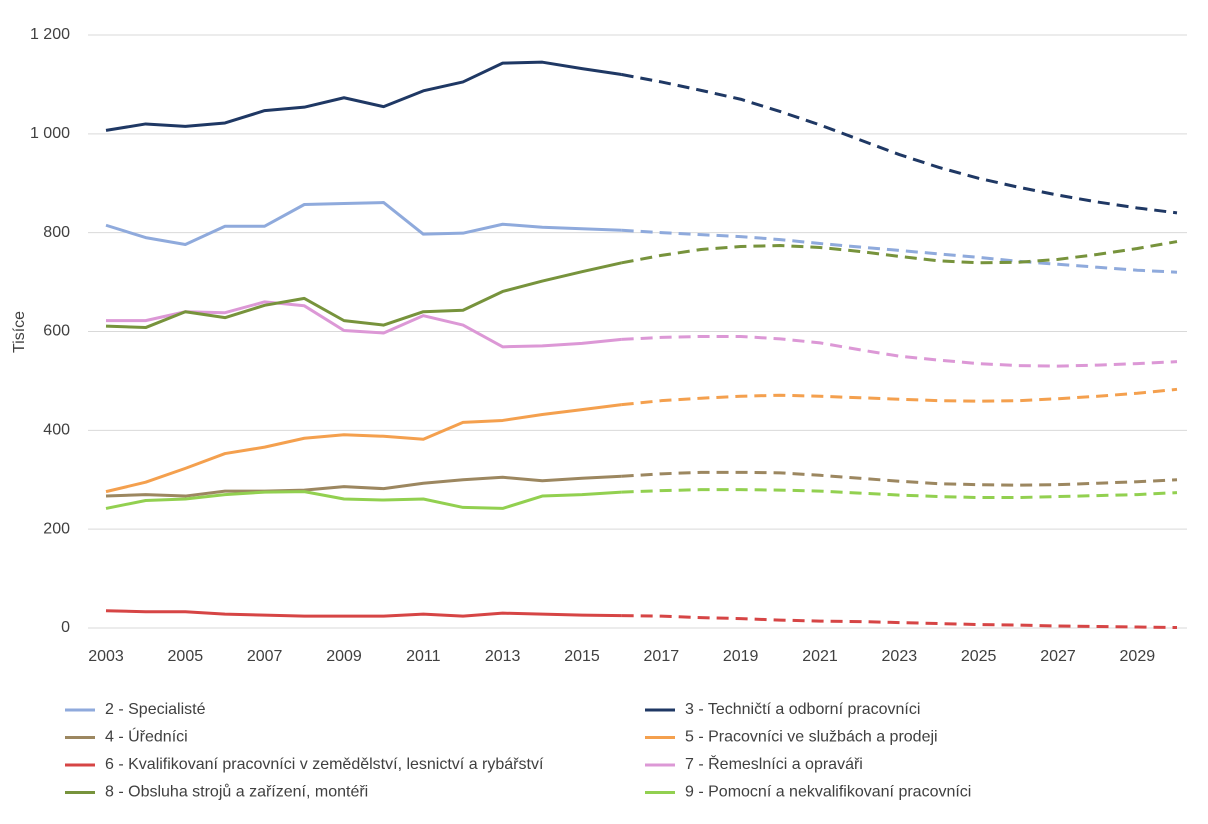  I want to click on legend-label: 3 - Techničtí a odborní pracovníci, so click(802, 709).